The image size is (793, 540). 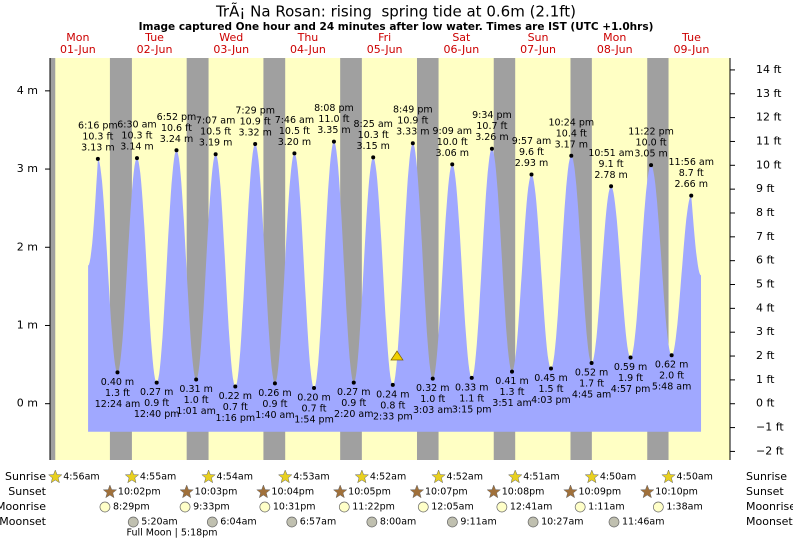 I want to click on moonset-time: 10:27am, so click(x=562, y=522).